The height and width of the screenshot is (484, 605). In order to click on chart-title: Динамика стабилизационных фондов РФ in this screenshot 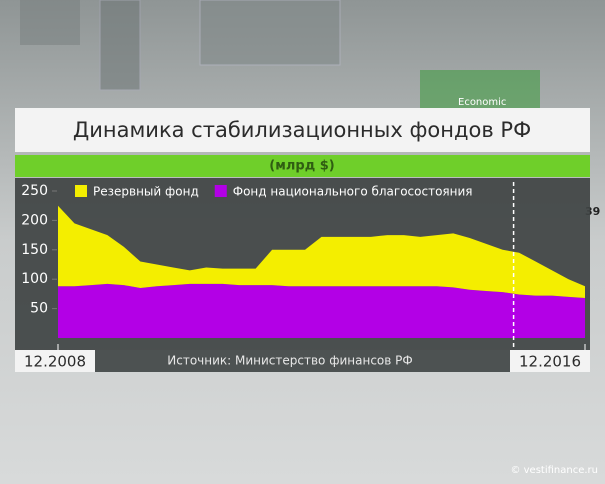, I will do `click(302, 130)`.